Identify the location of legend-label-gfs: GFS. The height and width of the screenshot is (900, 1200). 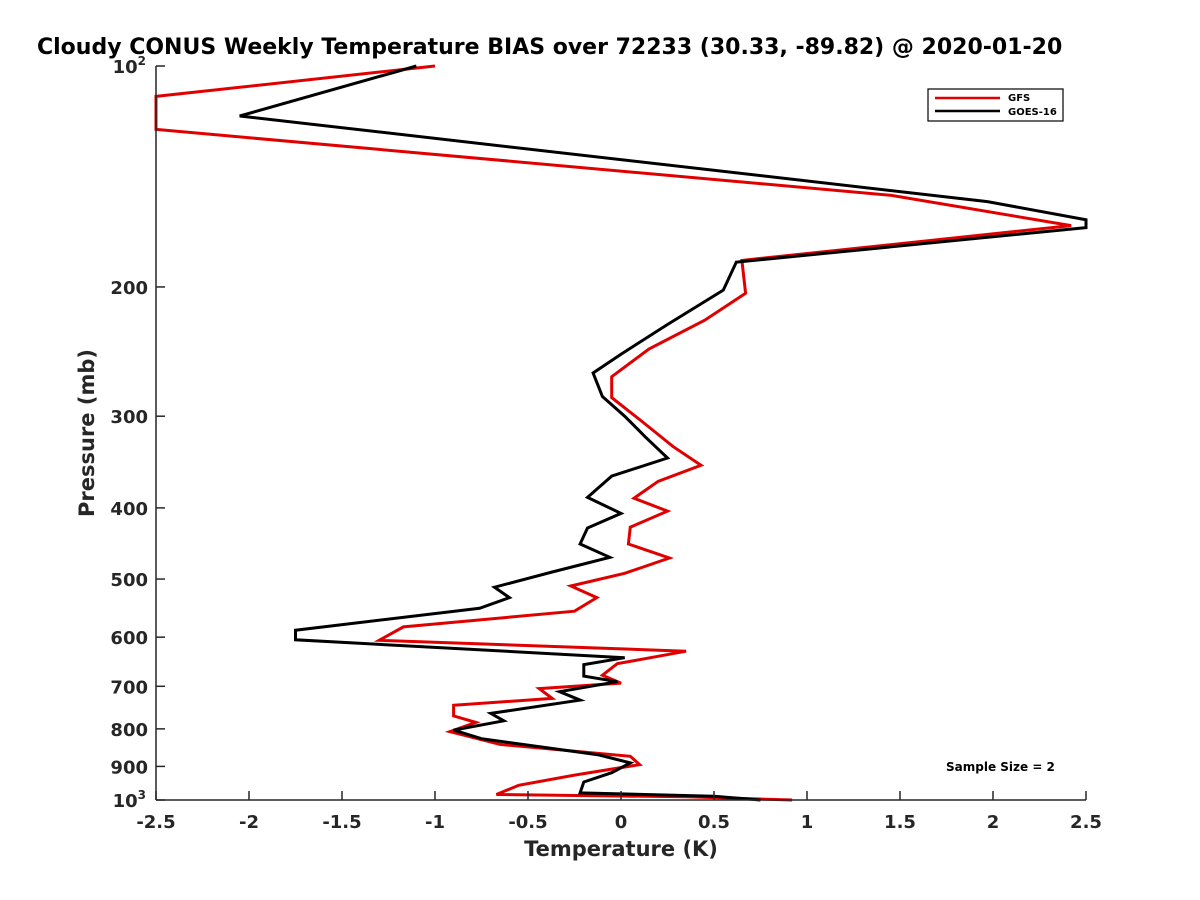
(1019, 98).